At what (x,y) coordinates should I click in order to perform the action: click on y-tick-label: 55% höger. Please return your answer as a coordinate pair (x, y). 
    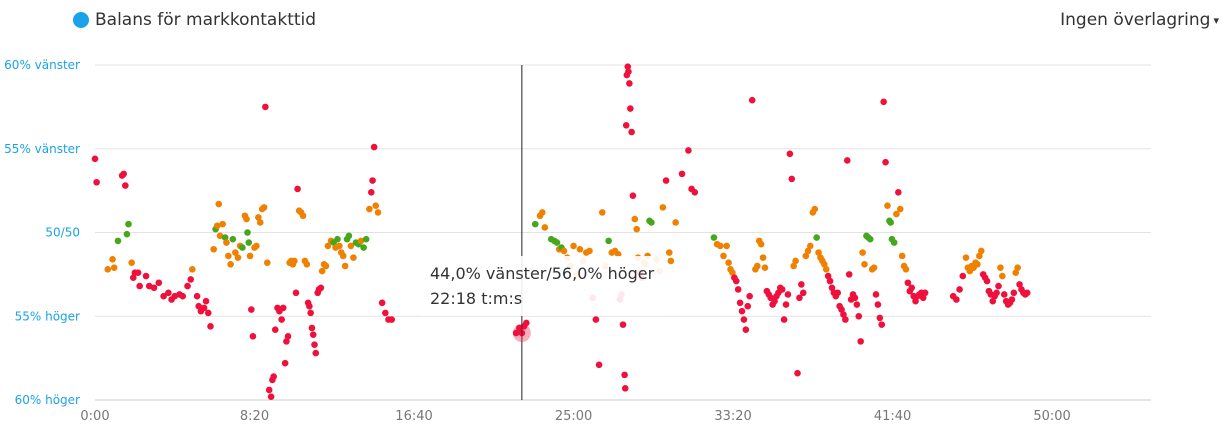
    Looking at the image, I should click on (47, 316).